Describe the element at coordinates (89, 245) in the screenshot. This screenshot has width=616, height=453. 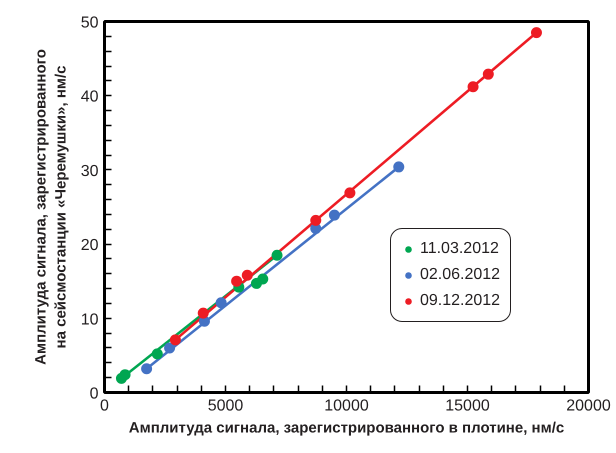
I see `y-tick-label: 20` at that location.